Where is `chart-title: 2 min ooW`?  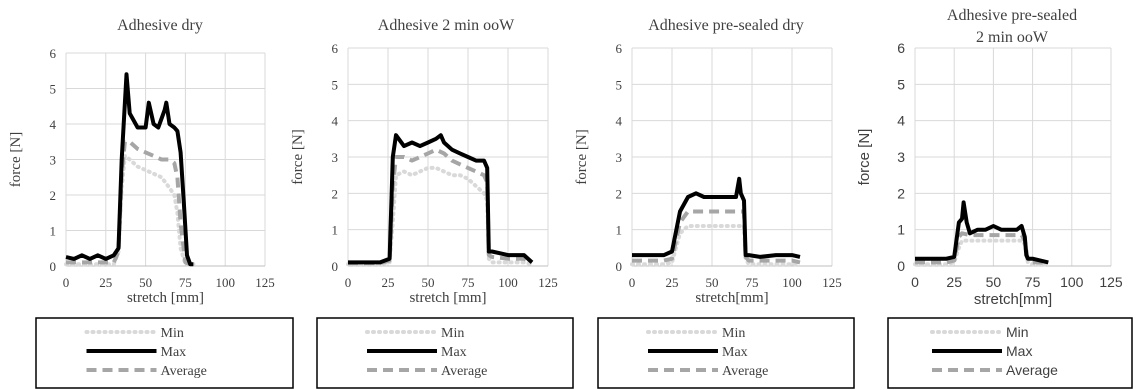
chart-title: 2 min ooW is located at coordinates (1012, 37).